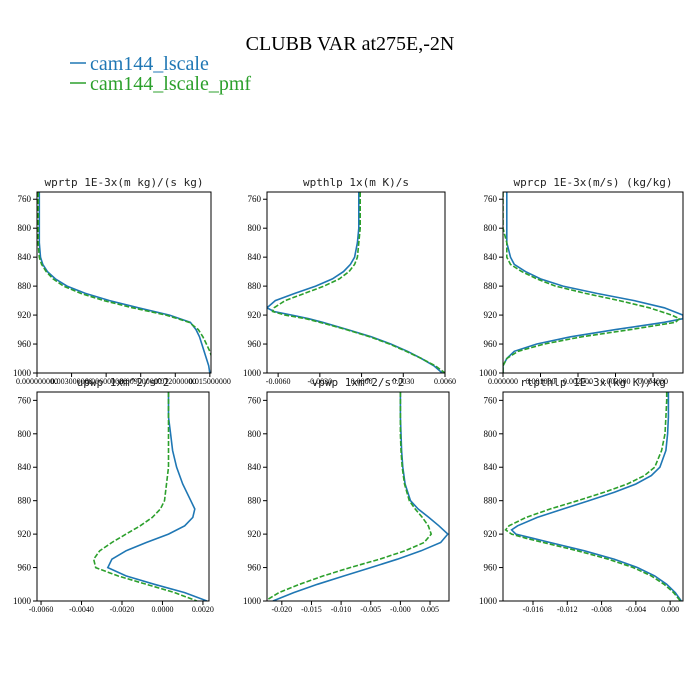 This screenshot has width=700, height=700. I want to click on x-tick-label: 0.001000, so click(541, 381).